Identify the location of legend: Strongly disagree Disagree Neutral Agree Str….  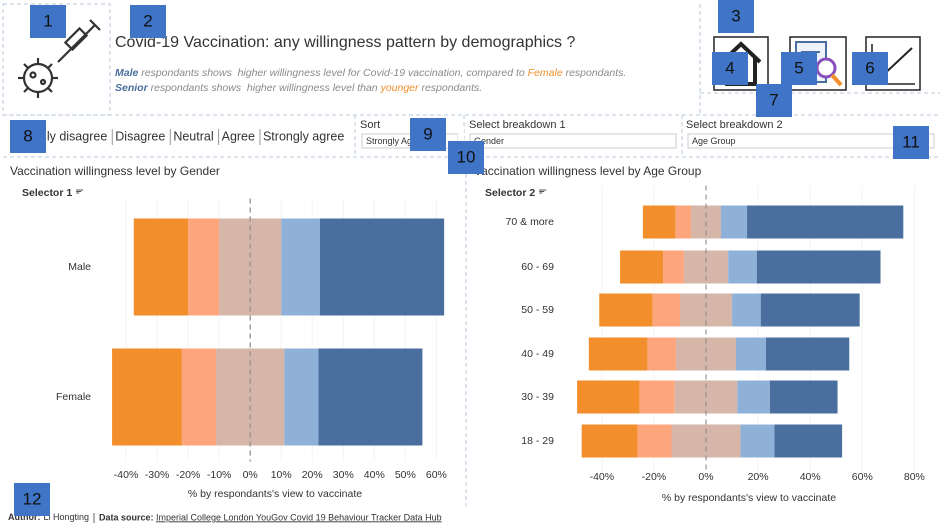
(177, 137).